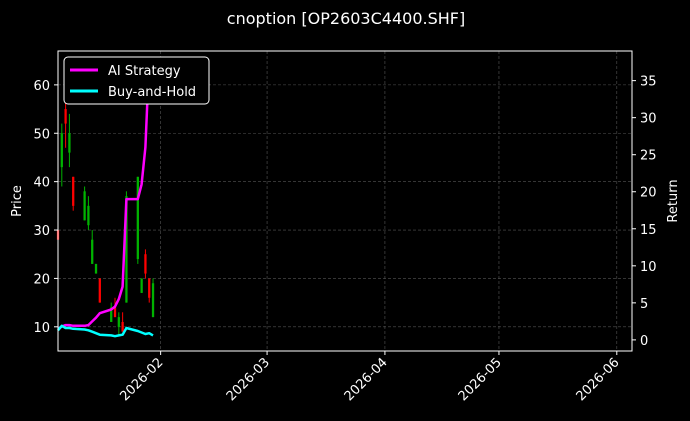 Image resolution: width=690 pixels, height=421 pixels. Describe the element at coordinates (648, 82) in the screenshot. I see `right-y-tick-label: 35` at that location.